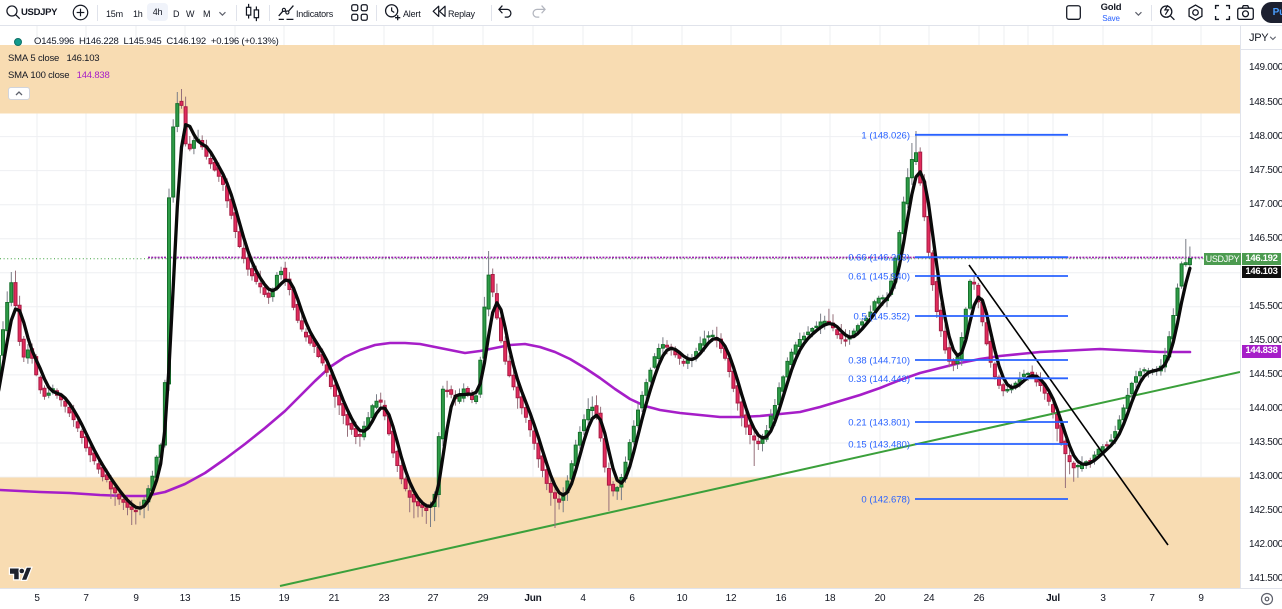 The height and width of the screenshot is (609, 1282). Describe the element at coordinates (879, 361) in the screenshot. I see `svg-text: 0.38 (144.710)` at that location.